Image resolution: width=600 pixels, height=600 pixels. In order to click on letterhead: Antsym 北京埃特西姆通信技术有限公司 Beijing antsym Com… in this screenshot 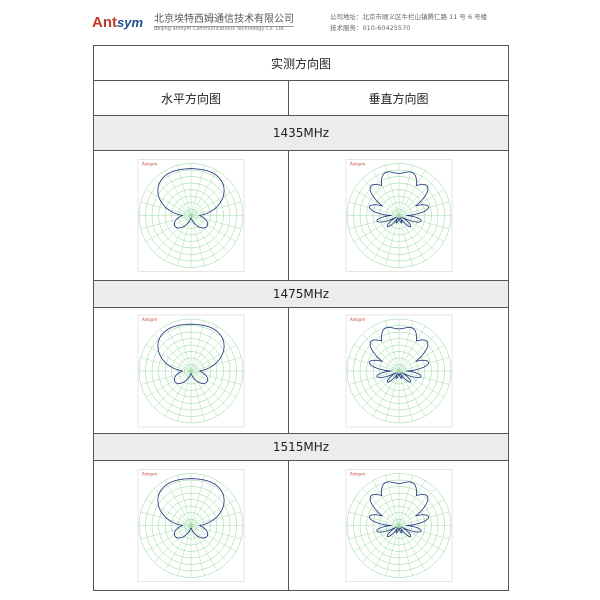, I will do `click(302, 23)`.